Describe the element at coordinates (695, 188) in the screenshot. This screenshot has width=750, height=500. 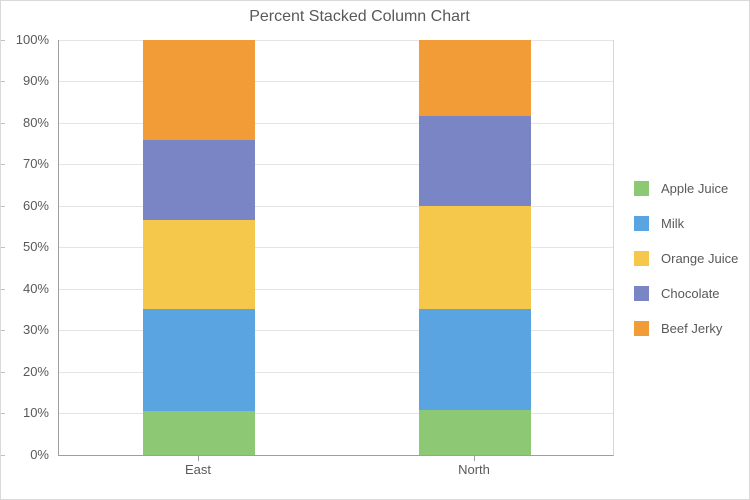
I see `legend-label: Apple Juice` at that location.